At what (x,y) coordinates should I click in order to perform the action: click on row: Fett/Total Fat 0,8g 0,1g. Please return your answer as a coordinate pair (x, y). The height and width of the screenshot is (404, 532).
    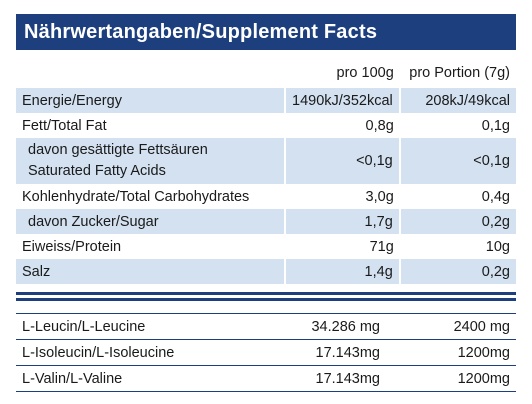
    Looking at the image, I should click on (266, 125).